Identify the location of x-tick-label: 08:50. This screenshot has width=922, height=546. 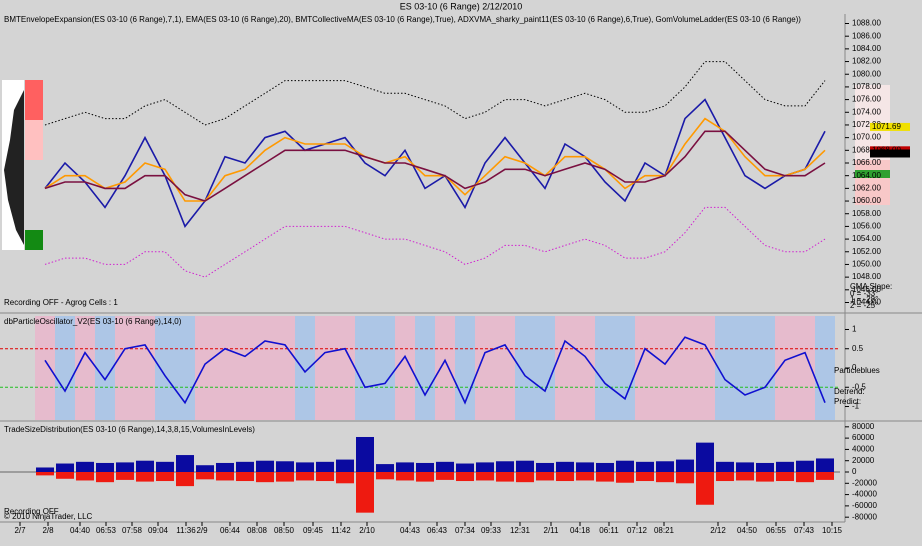
(284, 530).